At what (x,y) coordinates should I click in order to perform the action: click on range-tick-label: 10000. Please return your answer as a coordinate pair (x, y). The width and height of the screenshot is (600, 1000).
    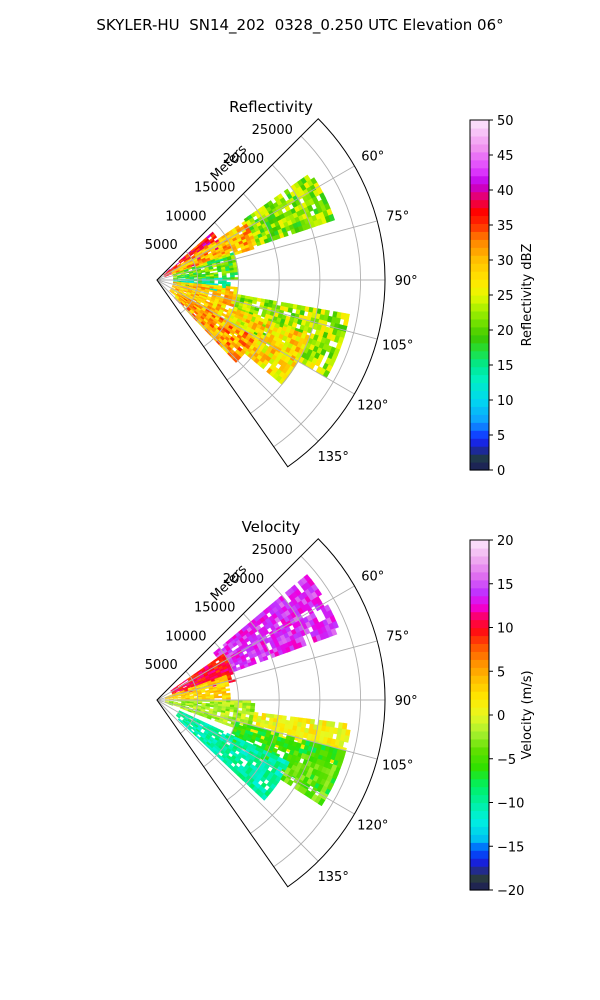
    Looking at the image, I should click on (185, 636).